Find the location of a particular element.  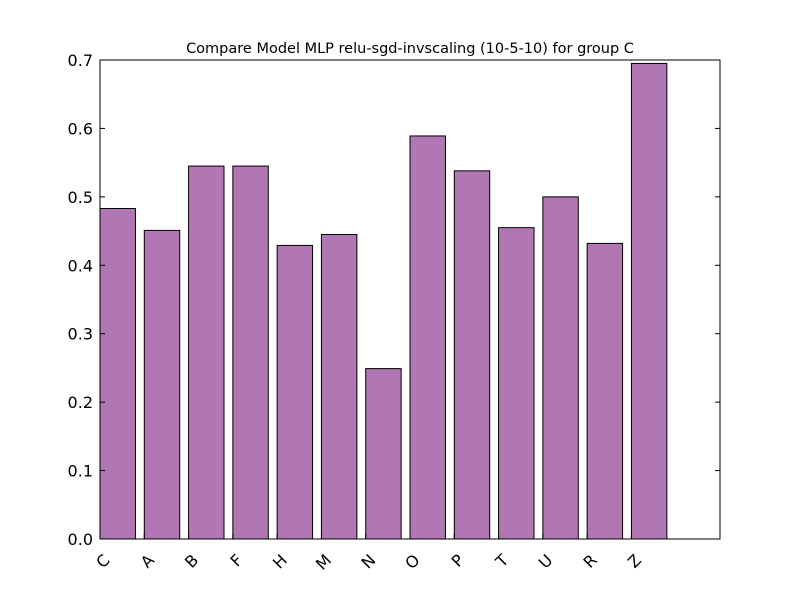

bar-Z is located at coordinates (649, 301).